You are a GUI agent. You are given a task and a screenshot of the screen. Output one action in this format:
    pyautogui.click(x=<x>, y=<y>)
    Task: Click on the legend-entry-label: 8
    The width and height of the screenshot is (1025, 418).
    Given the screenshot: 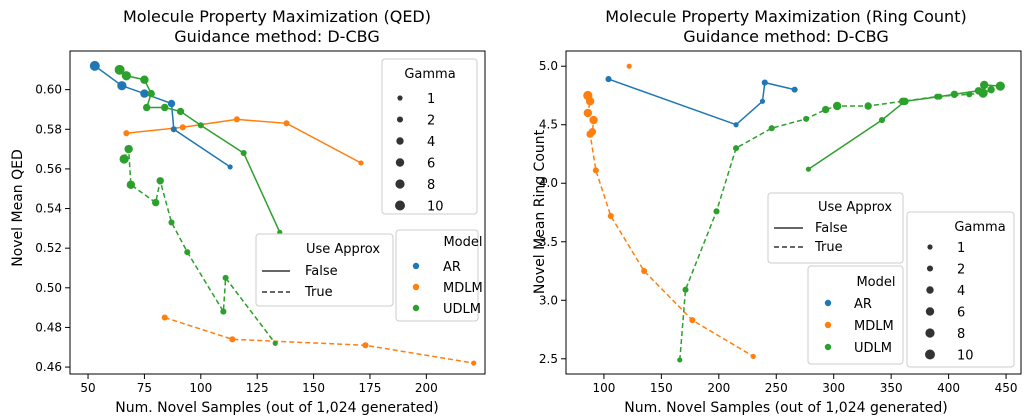 What is the action you would take?
    pyautogui.click(x=961, y=334)
    